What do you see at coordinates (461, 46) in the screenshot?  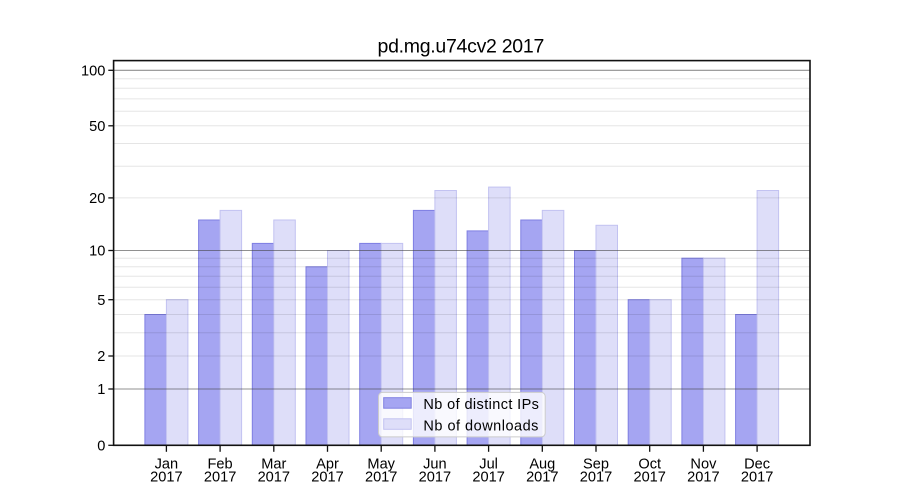 I see `svg-text: pd.mg.u74cv2 2017` at bounding box center [461, 46].